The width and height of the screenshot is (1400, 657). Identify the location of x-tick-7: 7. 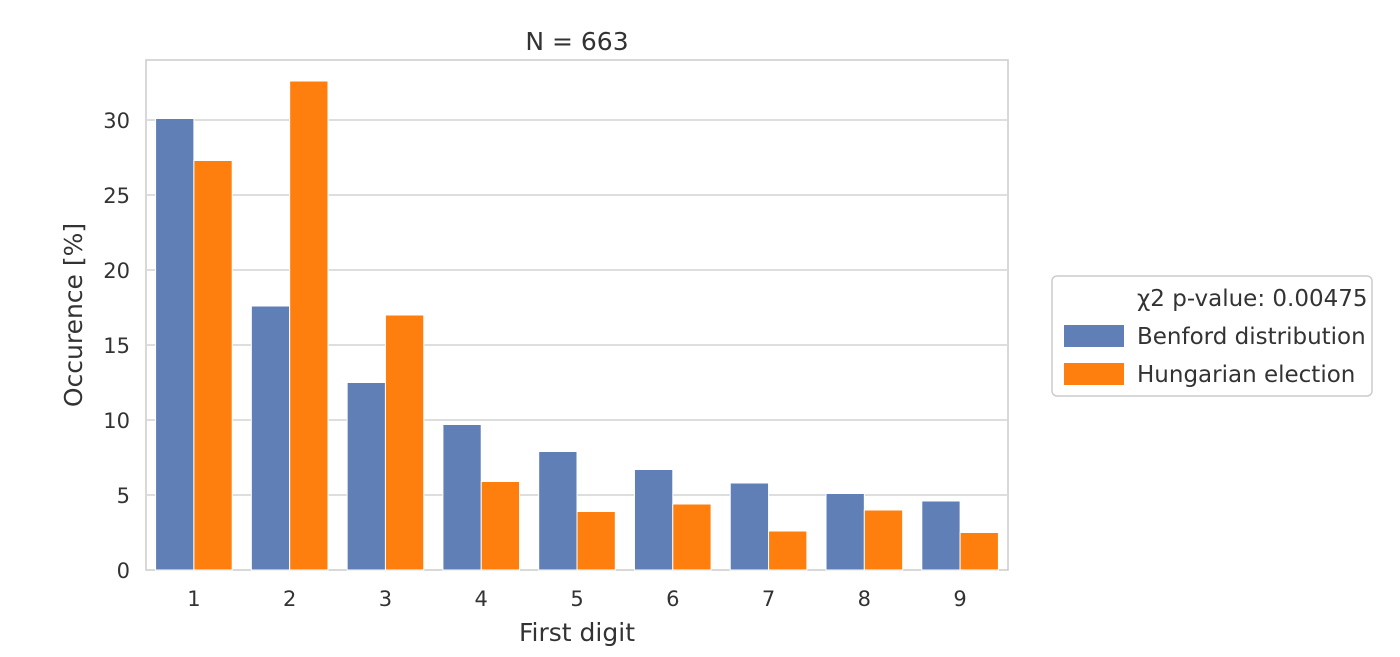
(768, 599).